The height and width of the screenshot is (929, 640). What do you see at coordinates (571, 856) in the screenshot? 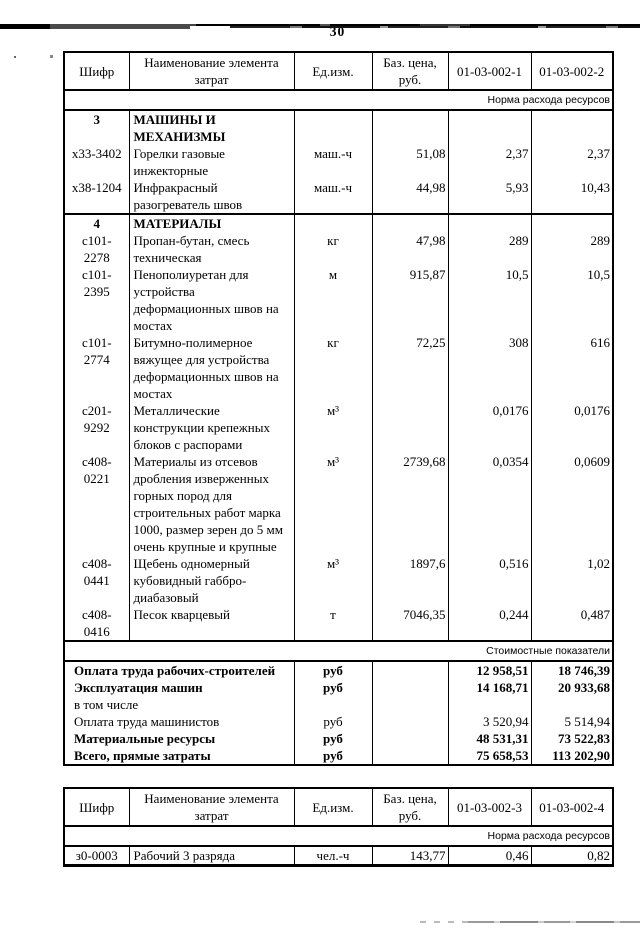
I see `row-norm-value-2: 0,82` at bounding box center [571, 856].